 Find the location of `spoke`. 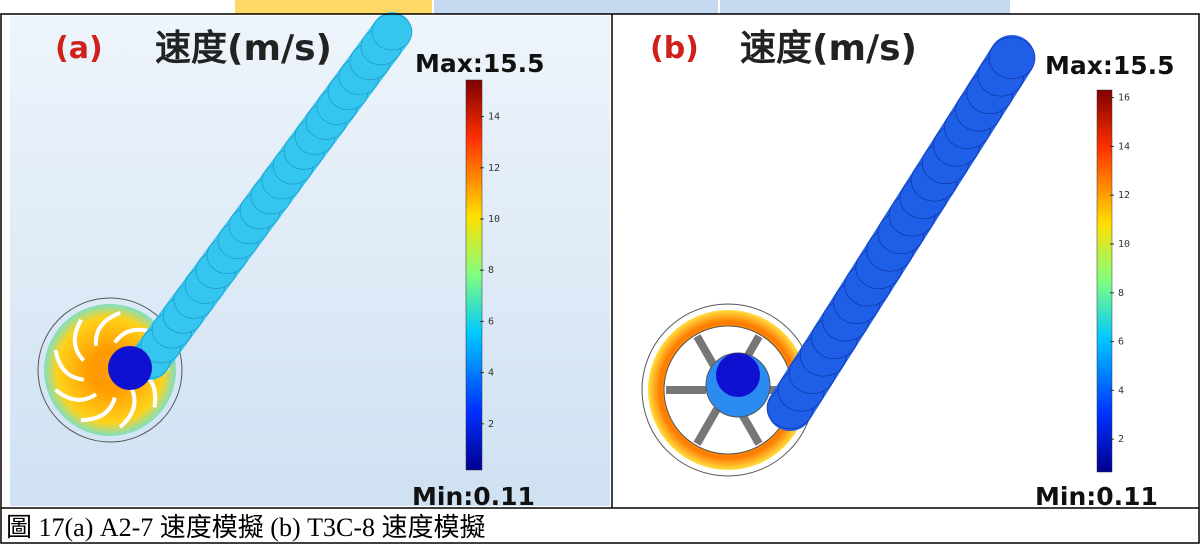

spoke is located at coordinates (707, 426).